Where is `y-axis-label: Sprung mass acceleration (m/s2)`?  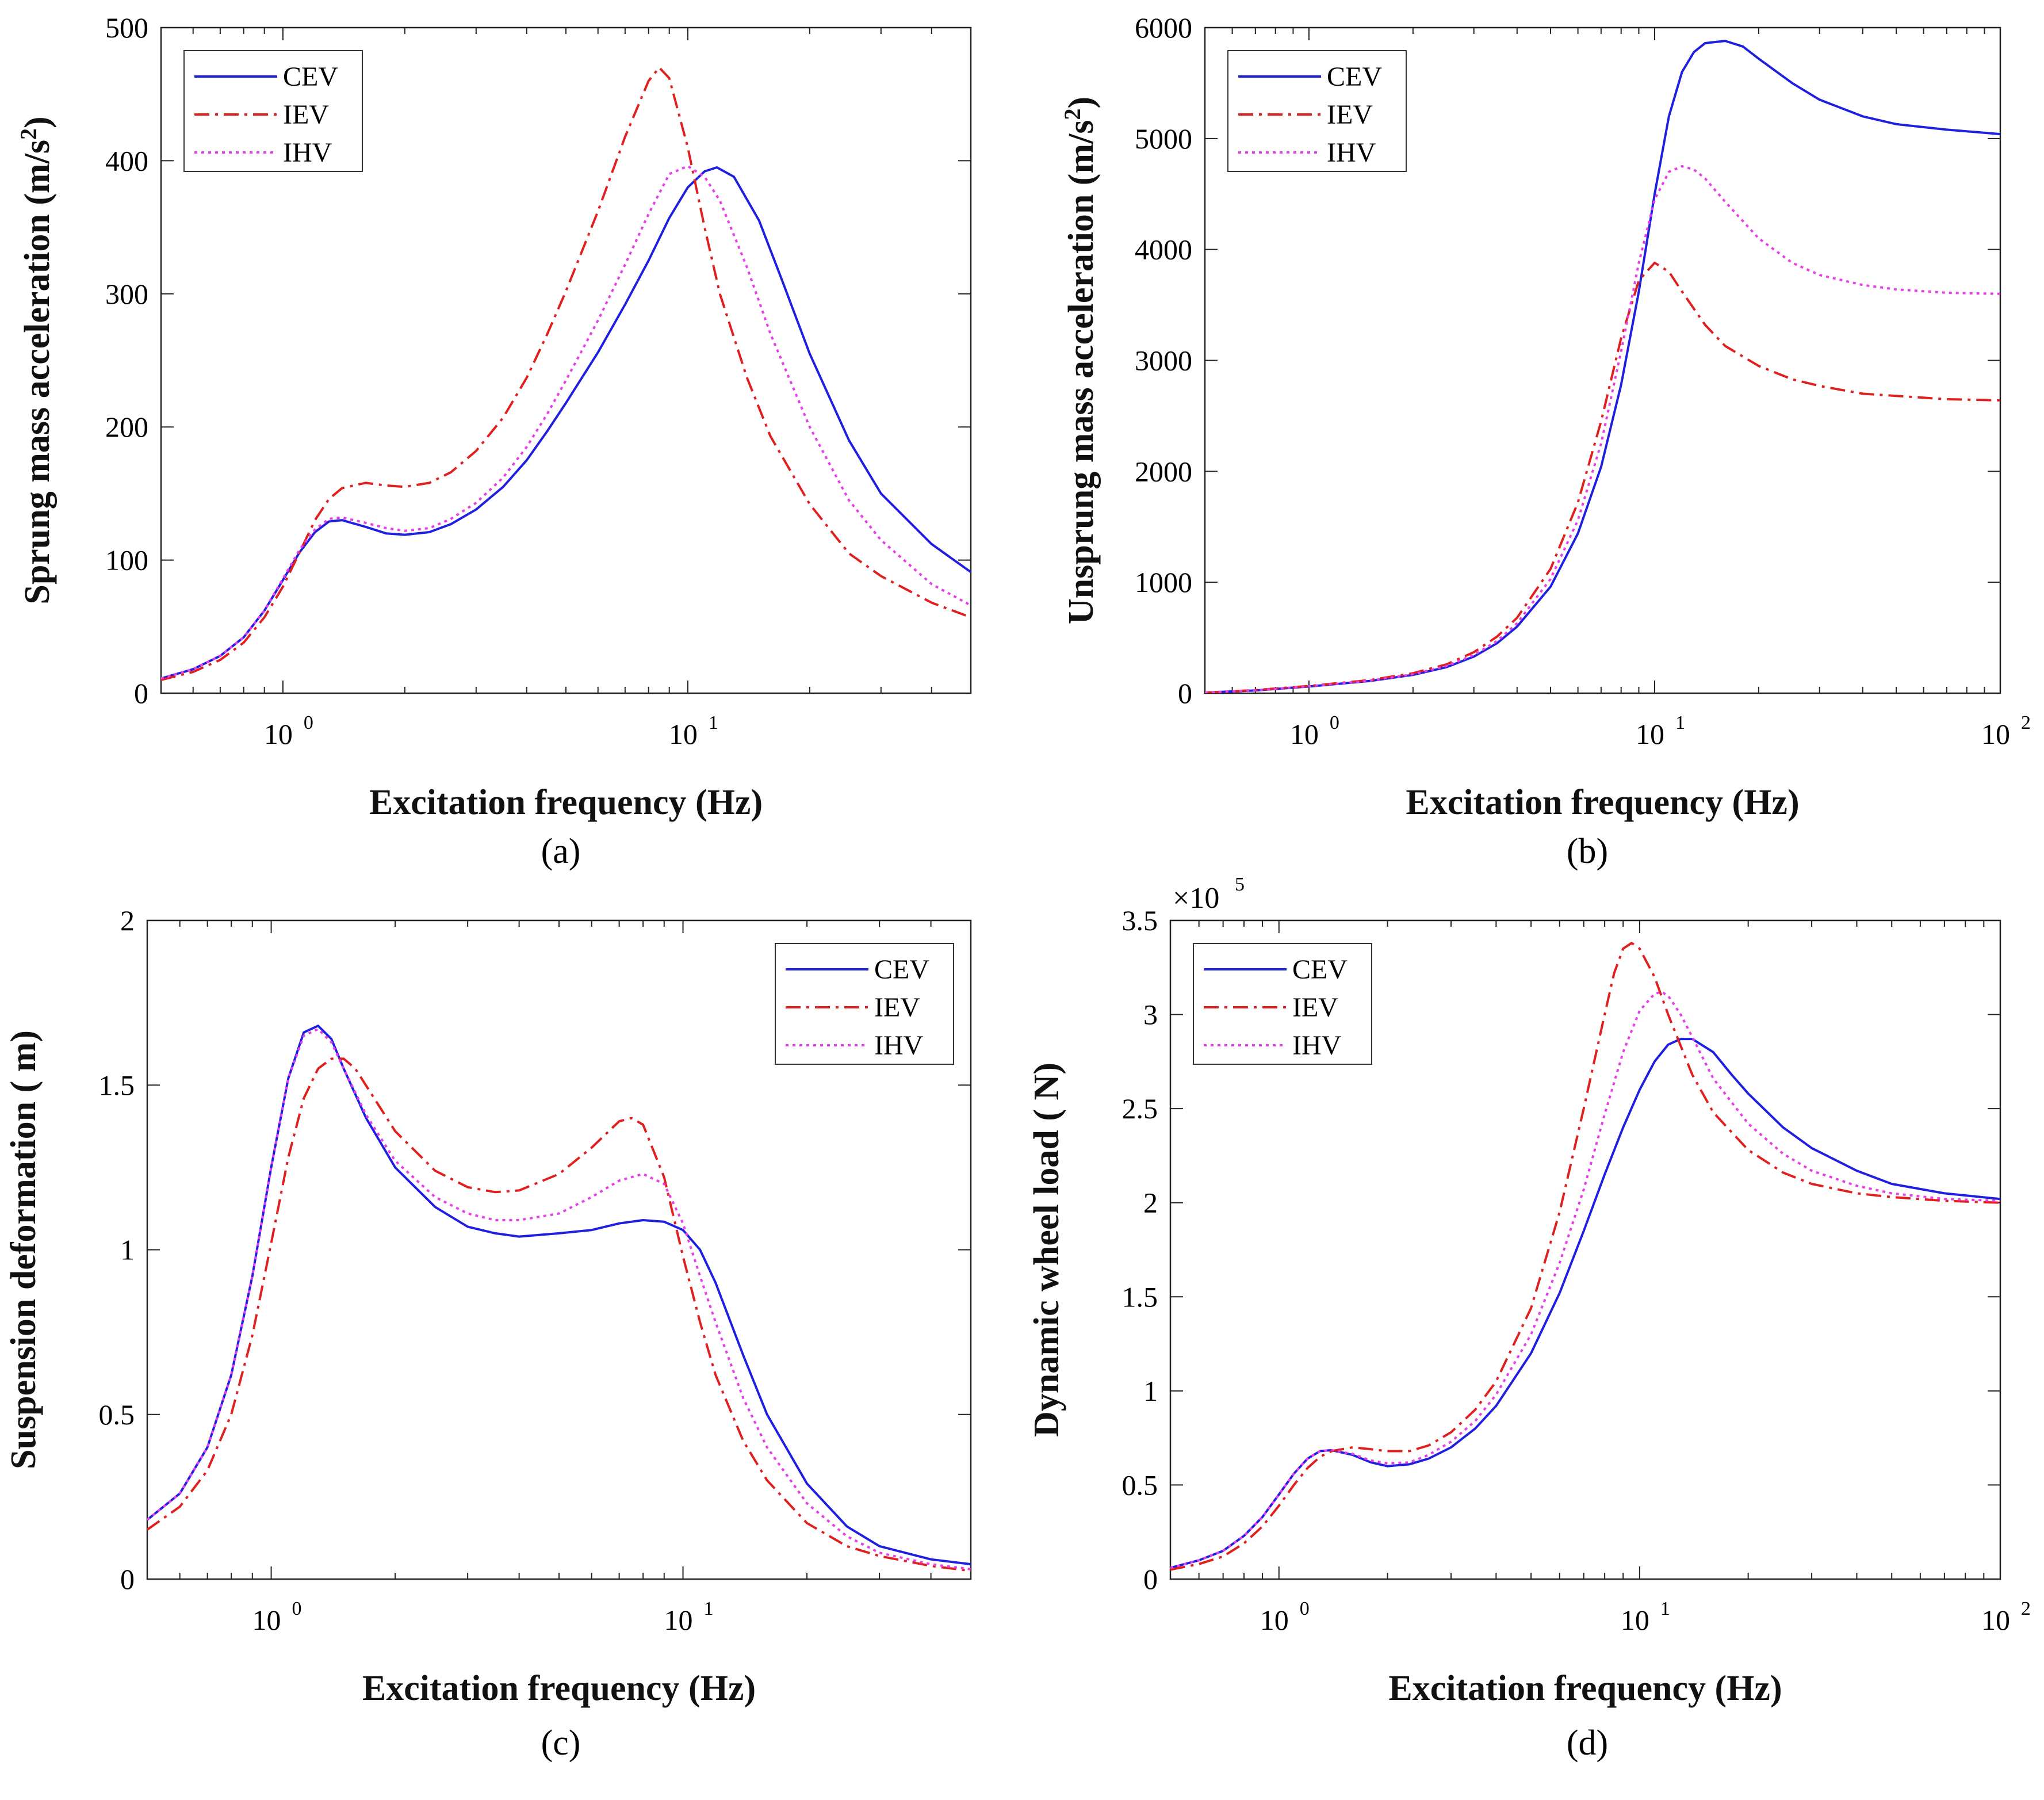 y-axis-label: Sprung mass acceleration (m/s2) is located at coordinates (37, 360).